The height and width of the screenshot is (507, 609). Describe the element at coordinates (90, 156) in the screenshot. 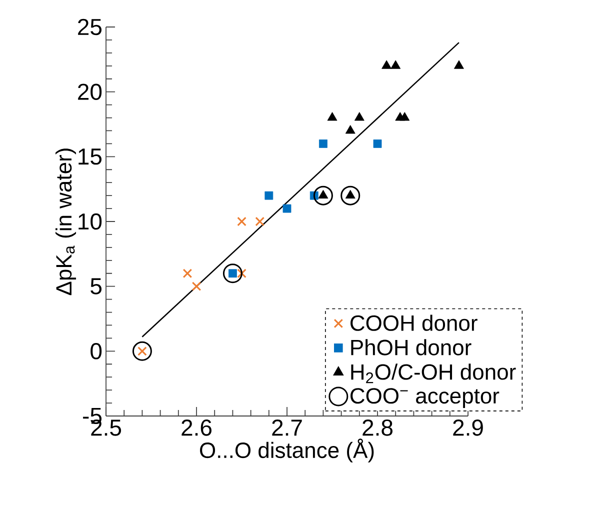

I see `y-tick-label: 15` at that location.